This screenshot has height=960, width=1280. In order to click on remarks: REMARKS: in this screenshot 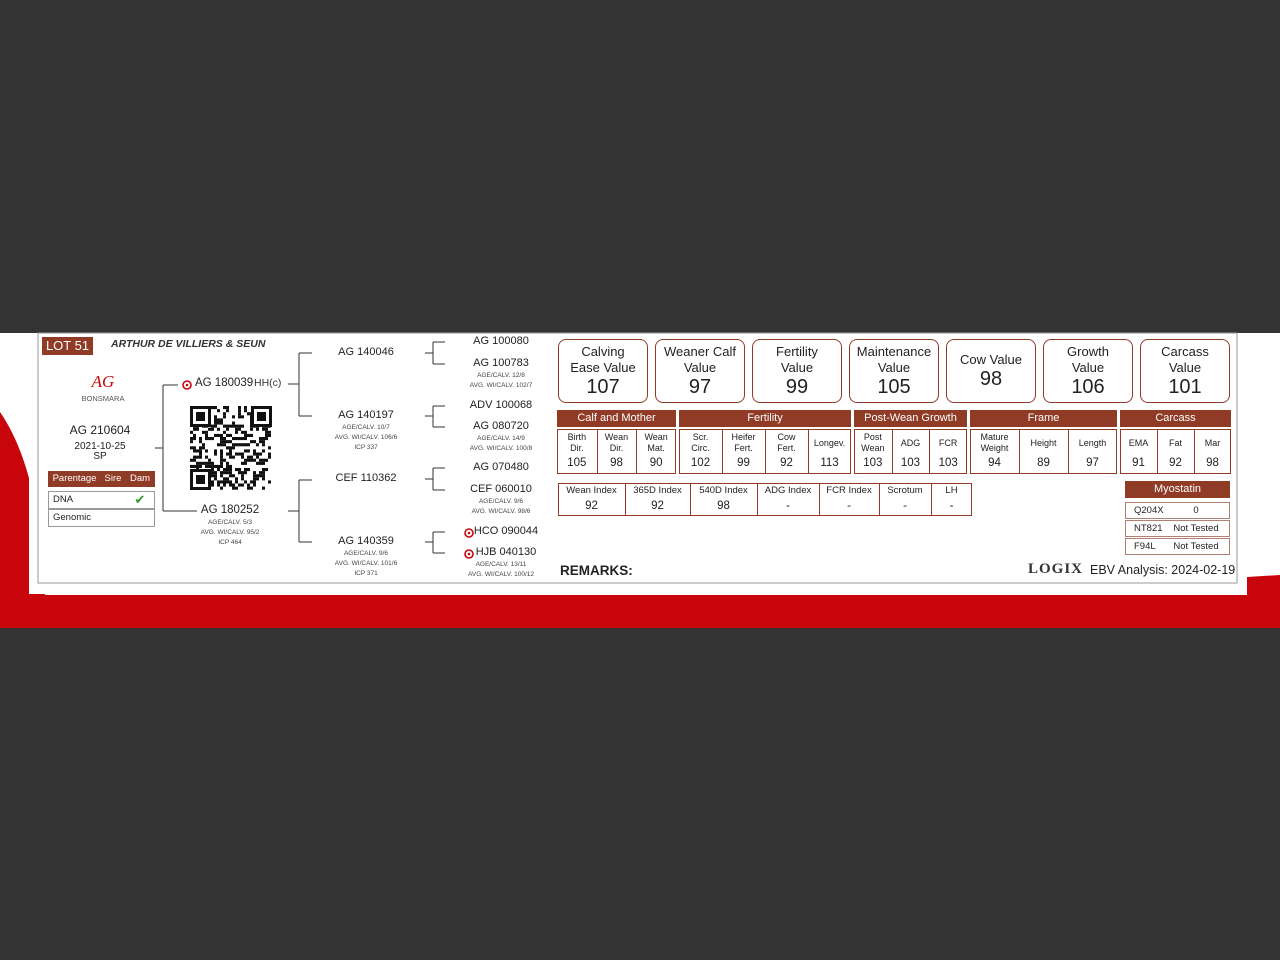, I will do `click(596, 570)`.